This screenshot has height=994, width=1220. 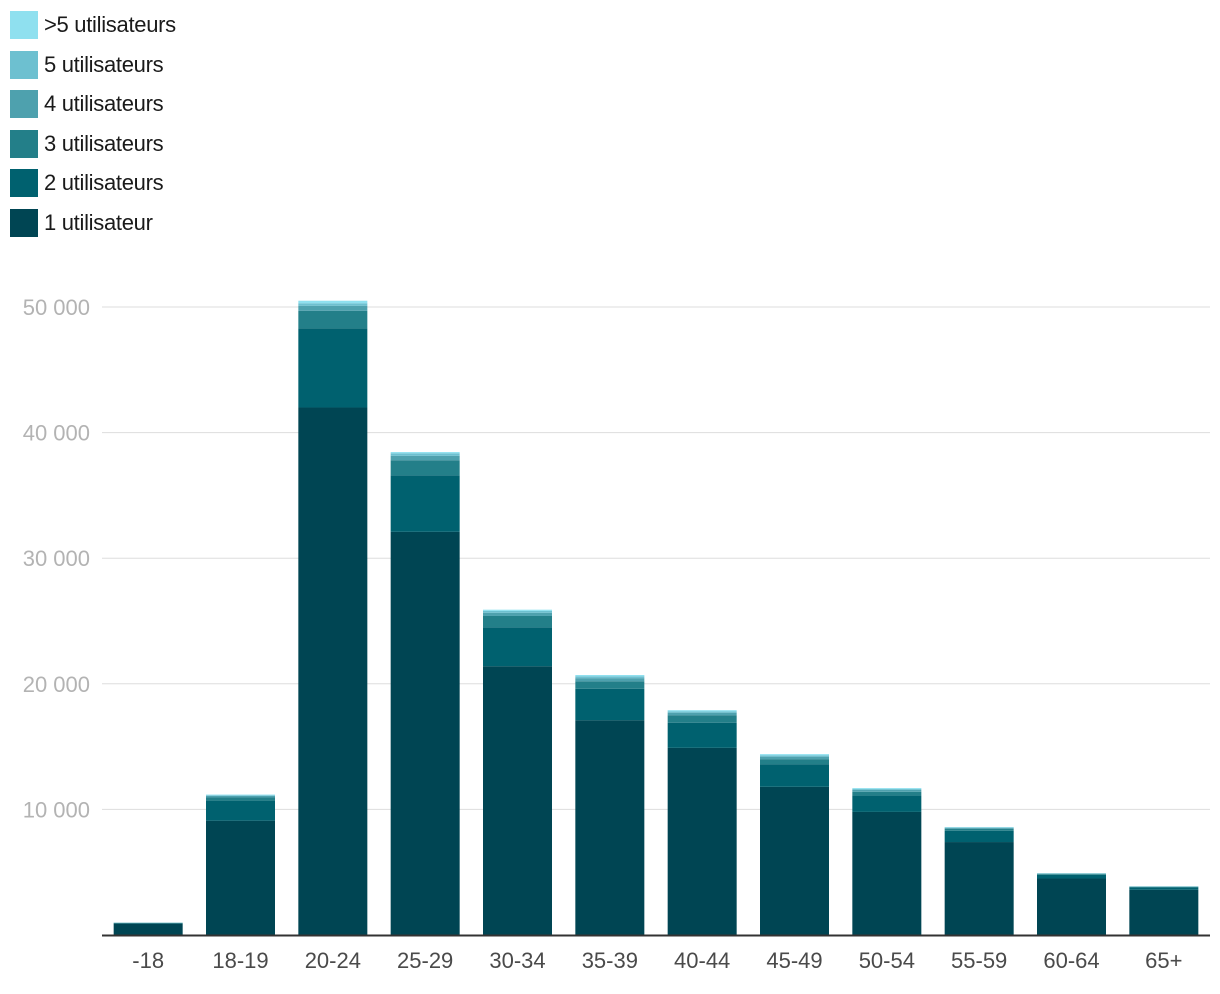 I want to click on x-tick-label: 50-54, so click(x=887, y=960).